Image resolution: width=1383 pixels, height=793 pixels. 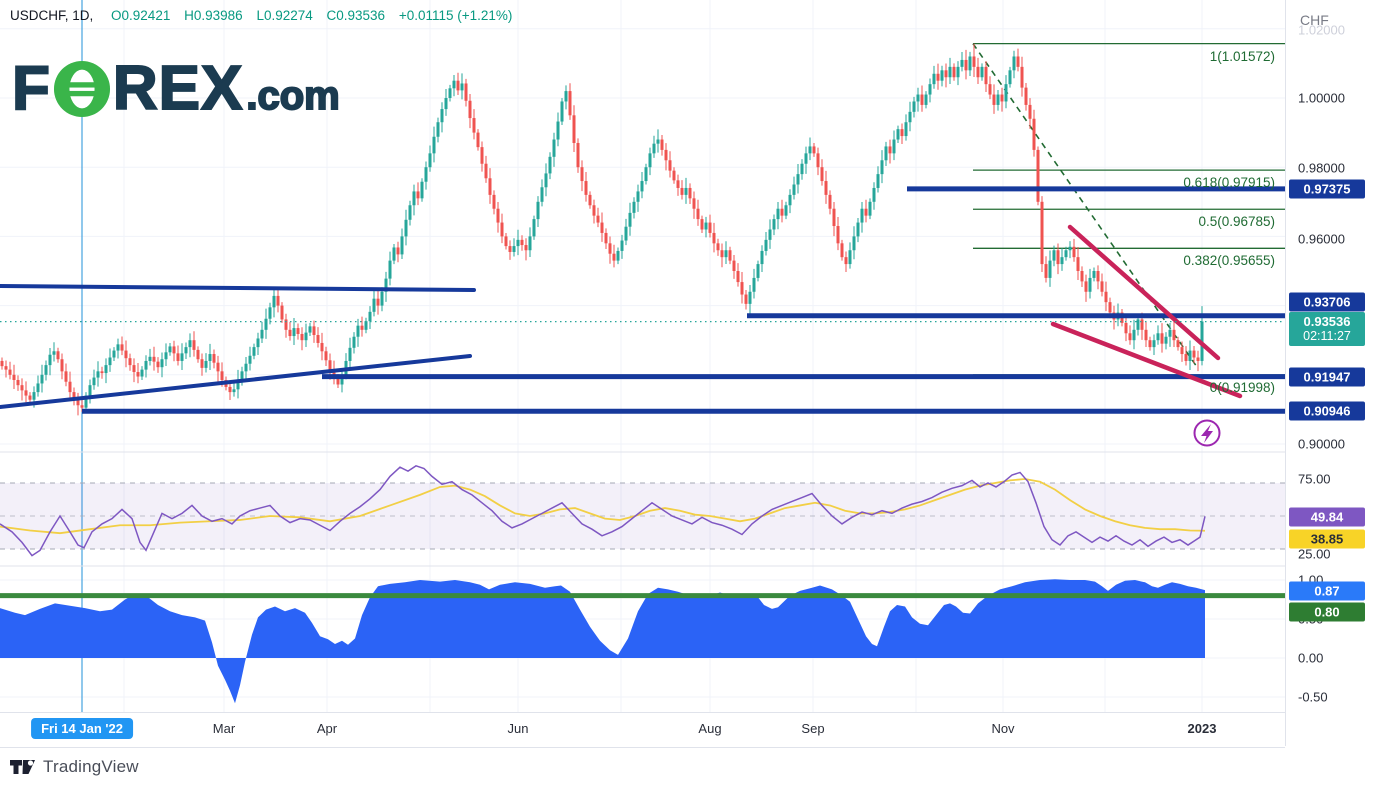 What do you see at coordinates (455, 15) in the screenshot?
I see `change-value: +0.01115 (+1.21%)` at bounding box center [455, 15].